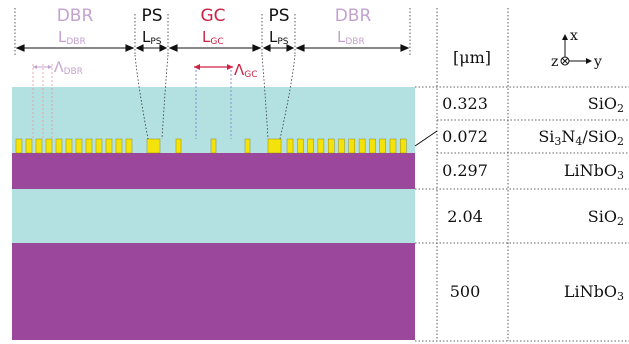 Image resolution: width=629 pixels, height=344 pixels. What do you see at coordinates (472, 57) in the screenshot?
I see `unit-header: [μm]` at bounding box center [472, 57].